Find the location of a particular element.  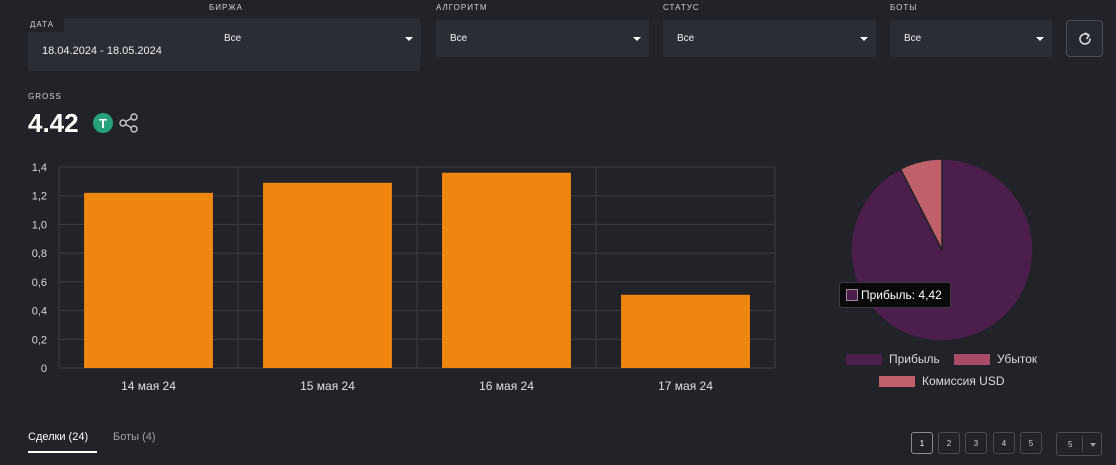

tooltip-swatch is located at coordinates (852, 295).